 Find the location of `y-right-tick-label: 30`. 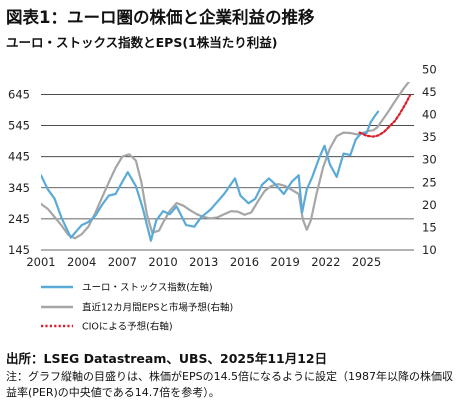

y-right-tick-label: 30 is located at coordinates (429, 160).